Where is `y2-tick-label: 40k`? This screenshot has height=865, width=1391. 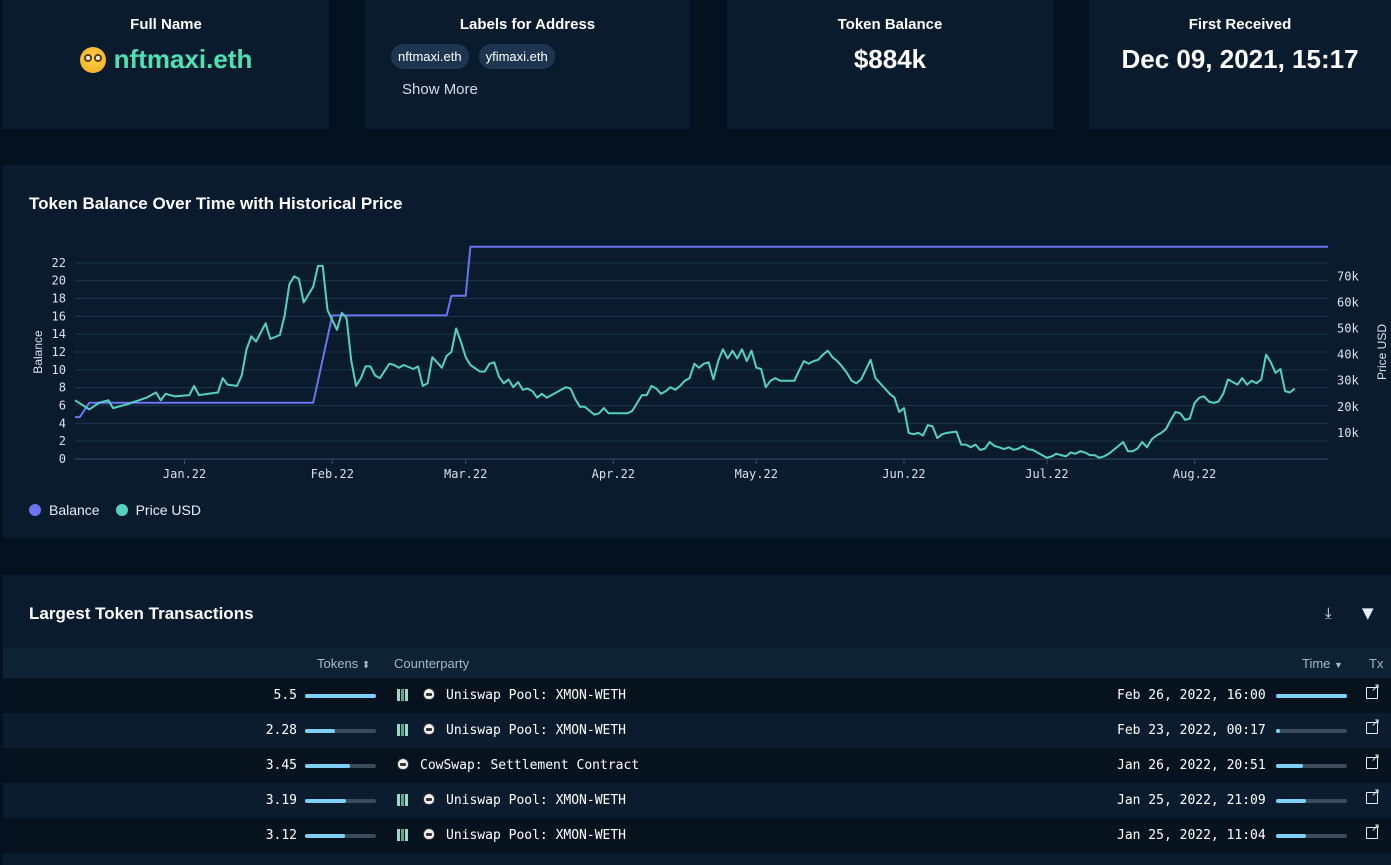 y2-tick-label: 40k is located at coordinates (1348, 355).